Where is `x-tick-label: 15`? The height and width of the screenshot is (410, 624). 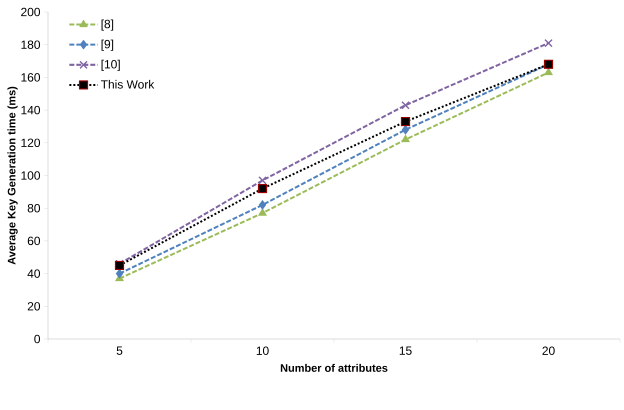 x-tick-label: 15 is located at coordinates (406, 350).